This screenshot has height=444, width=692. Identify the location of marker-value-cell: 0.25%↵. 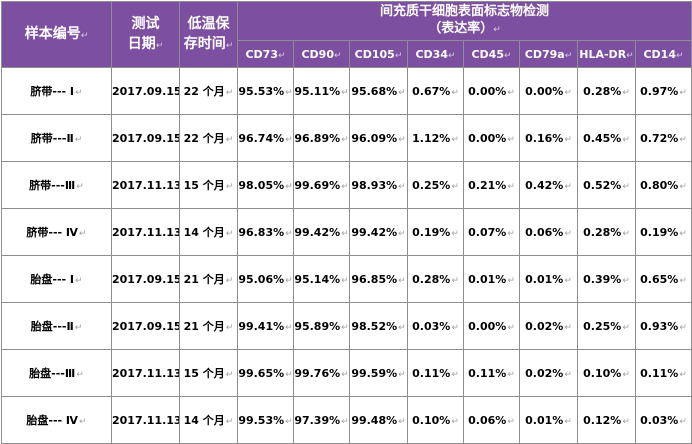
(435, 185).